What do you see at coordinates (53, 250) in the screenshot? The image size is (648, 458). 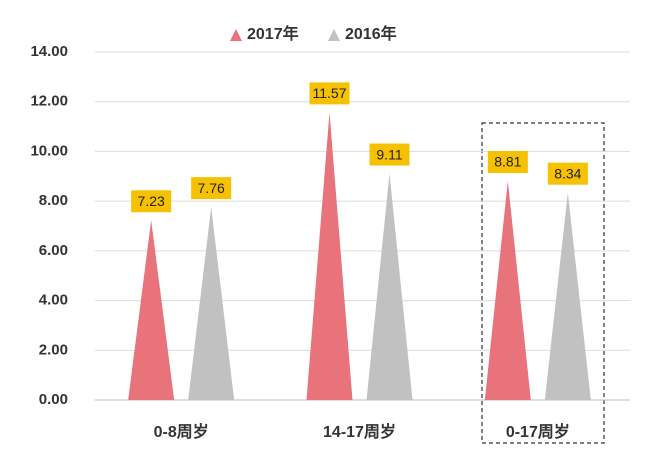 I see `y-tick-label: 6.00` at bounding box center [53, 250].